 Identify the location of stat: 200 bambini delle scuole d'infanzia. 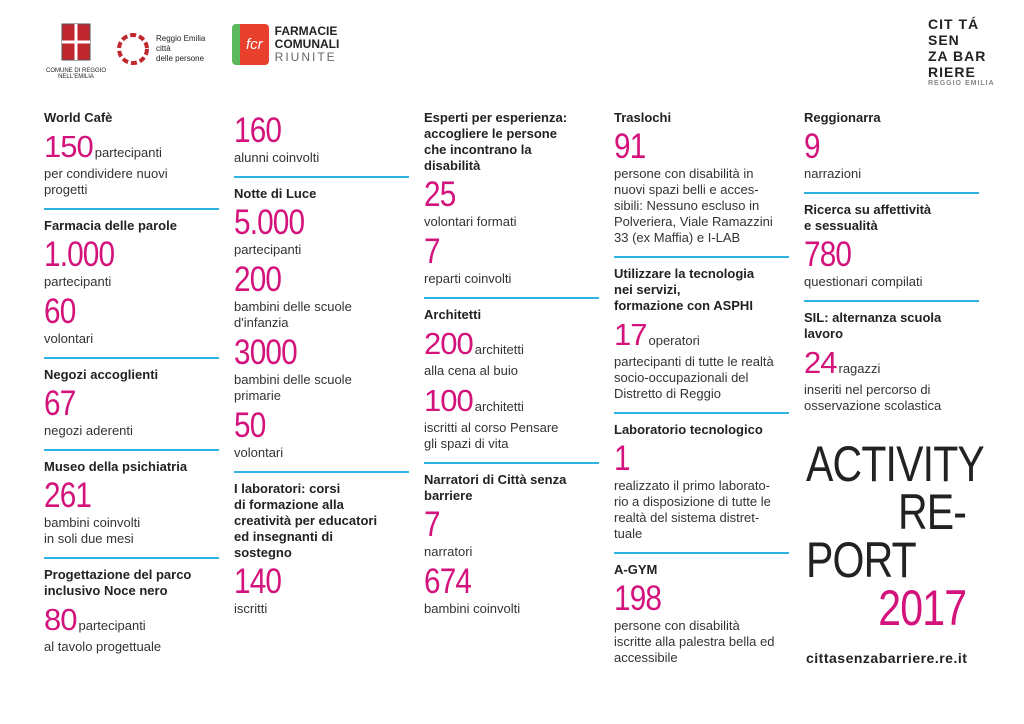
(321, 296).